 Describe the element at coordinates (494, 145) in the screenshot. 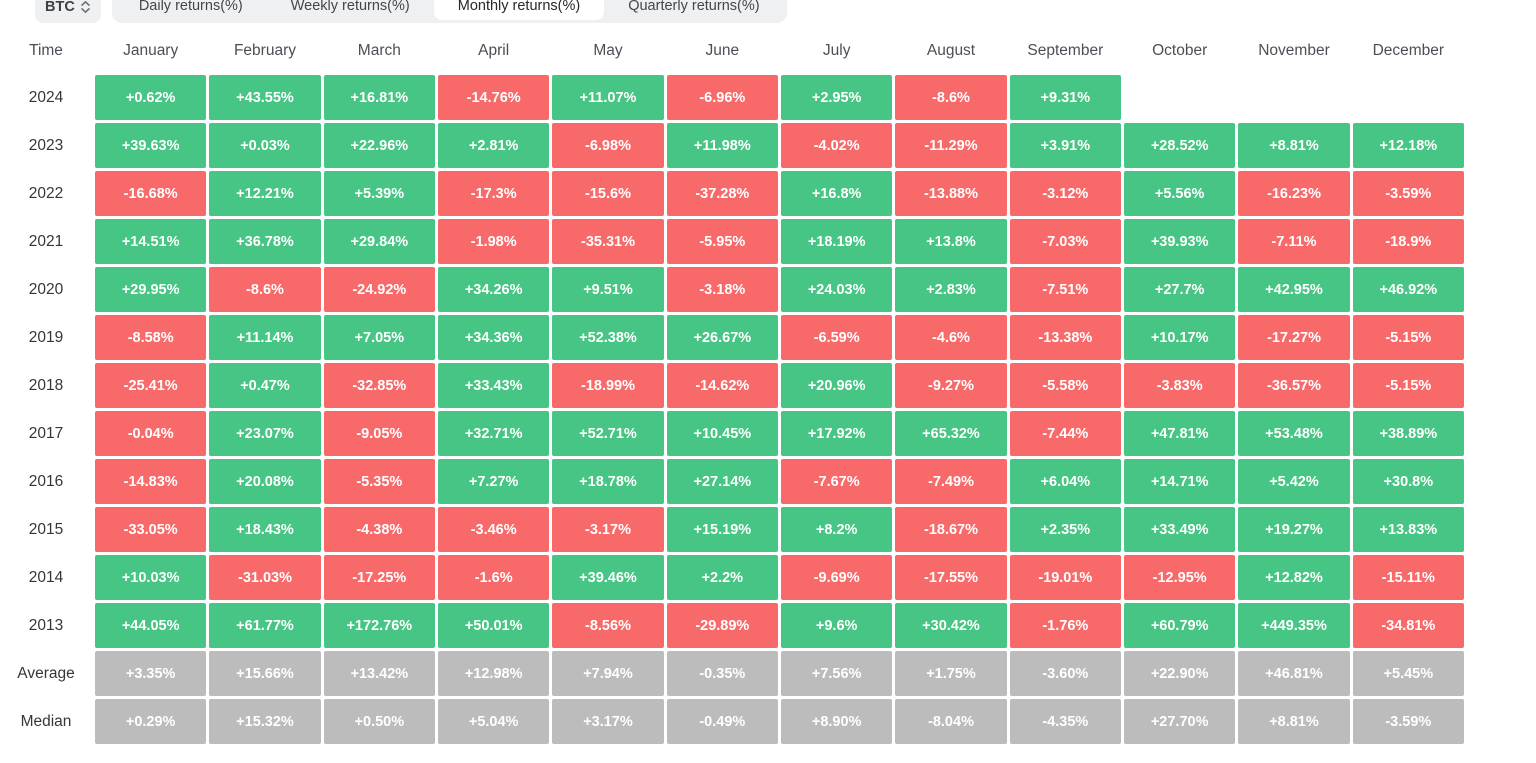

I see `return-cell: +2.81%` at that location.